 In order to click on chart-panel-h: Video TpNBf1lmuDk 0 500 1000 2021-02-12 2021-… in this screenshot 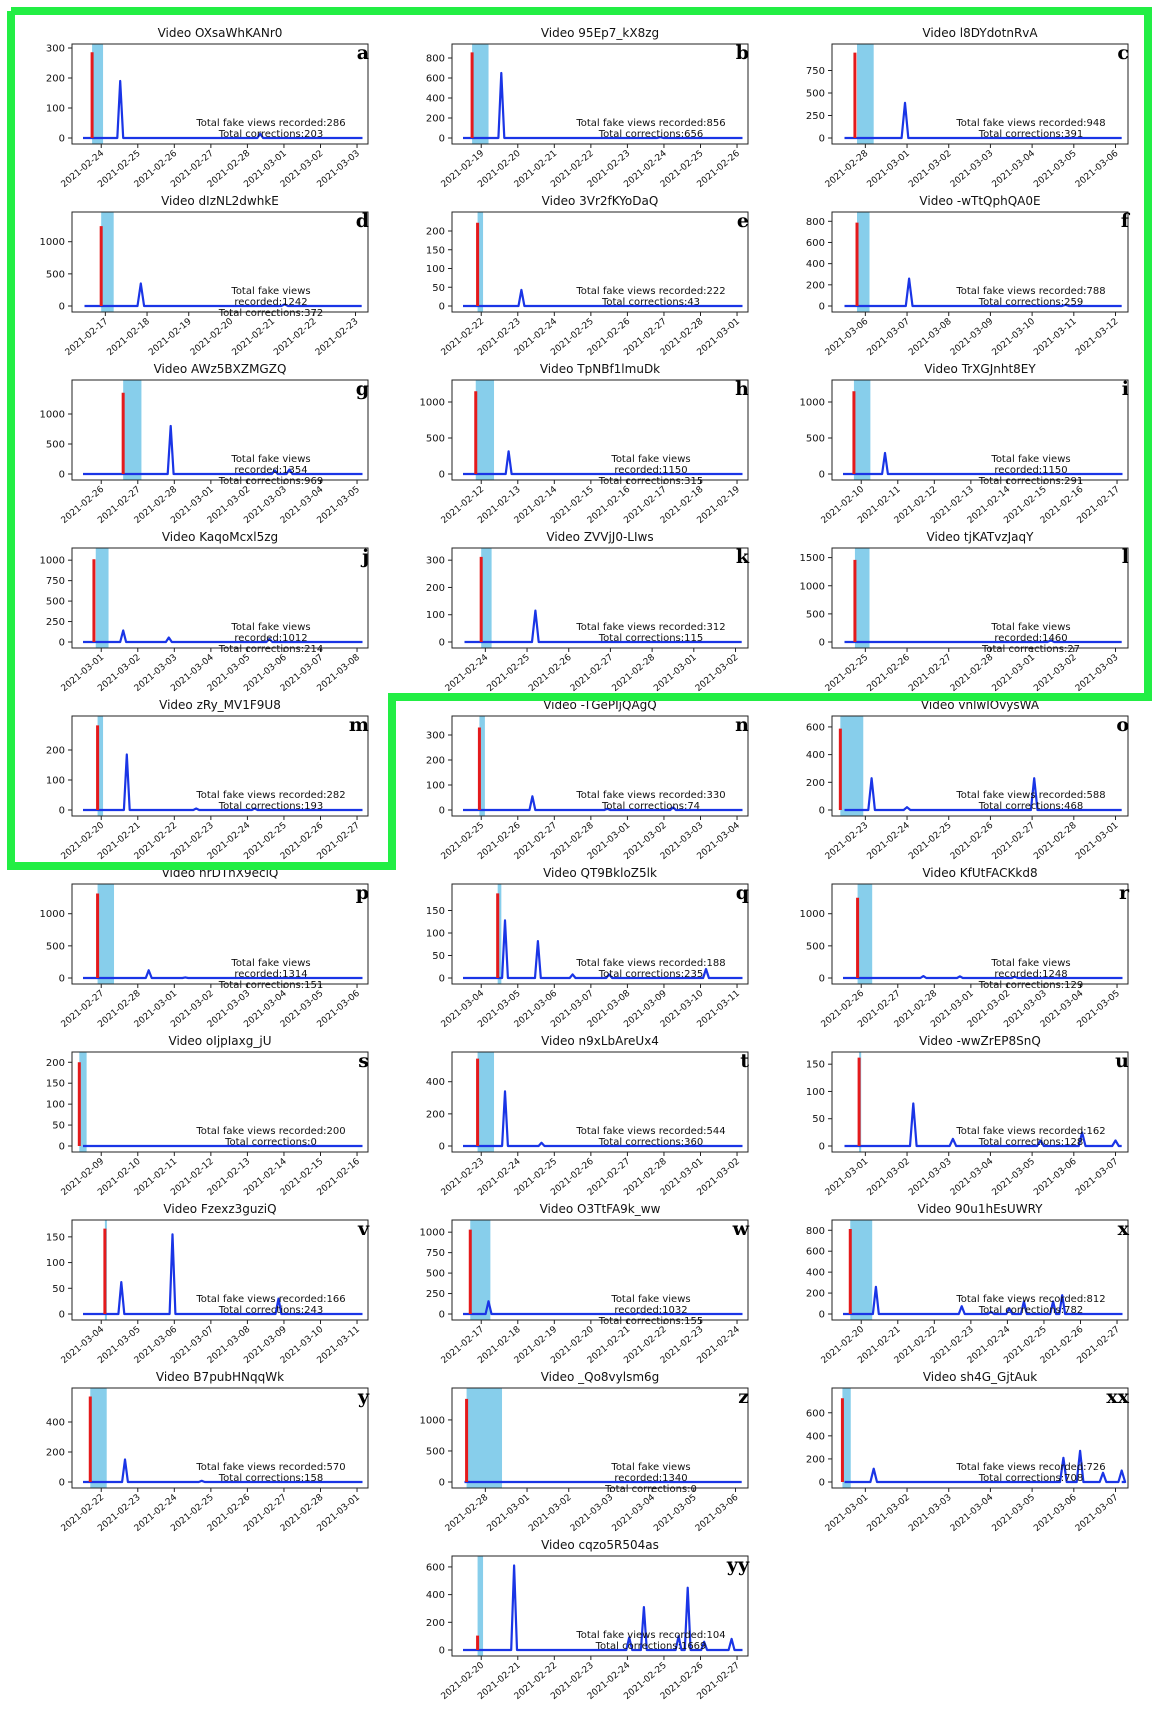, I will do `click(580, 446)`.